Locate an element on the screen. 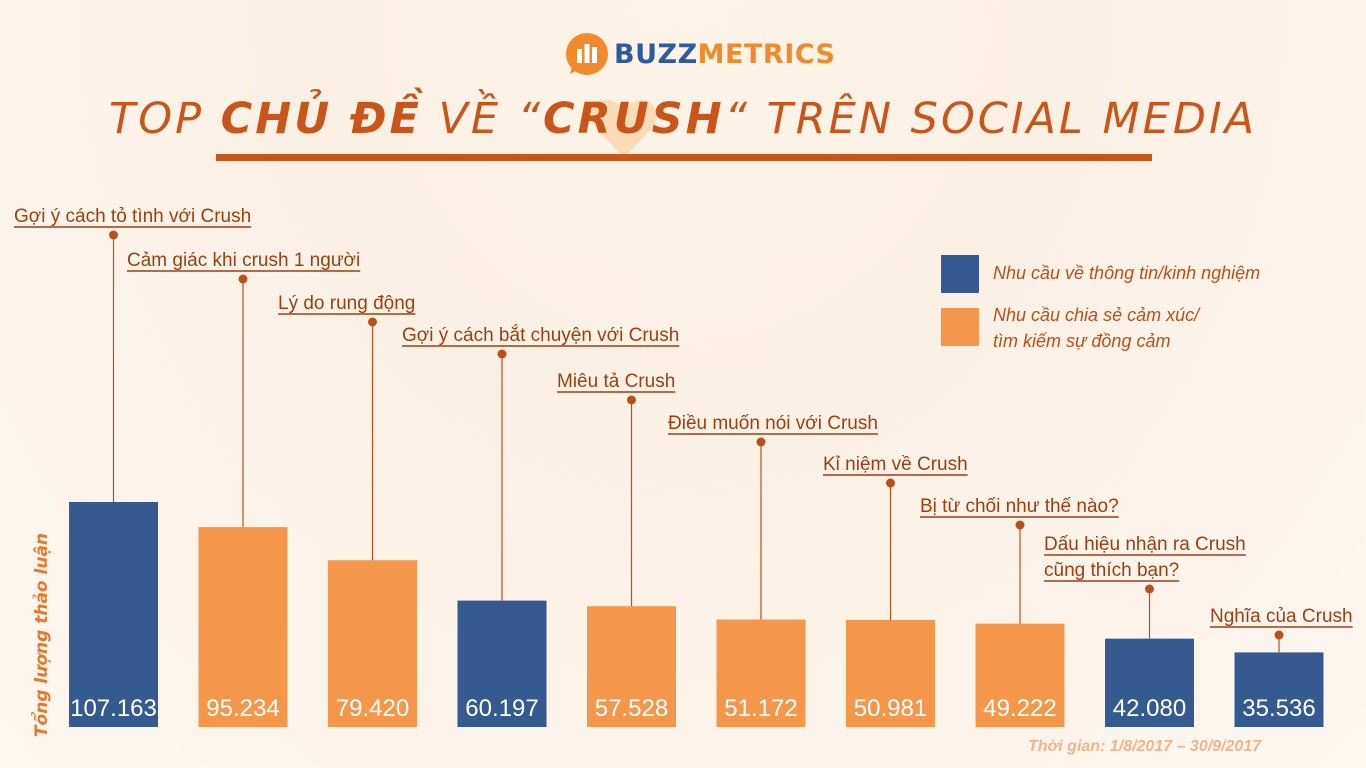  category-label: Kỉ niệm về Crush is located at coordinates (895, 464).